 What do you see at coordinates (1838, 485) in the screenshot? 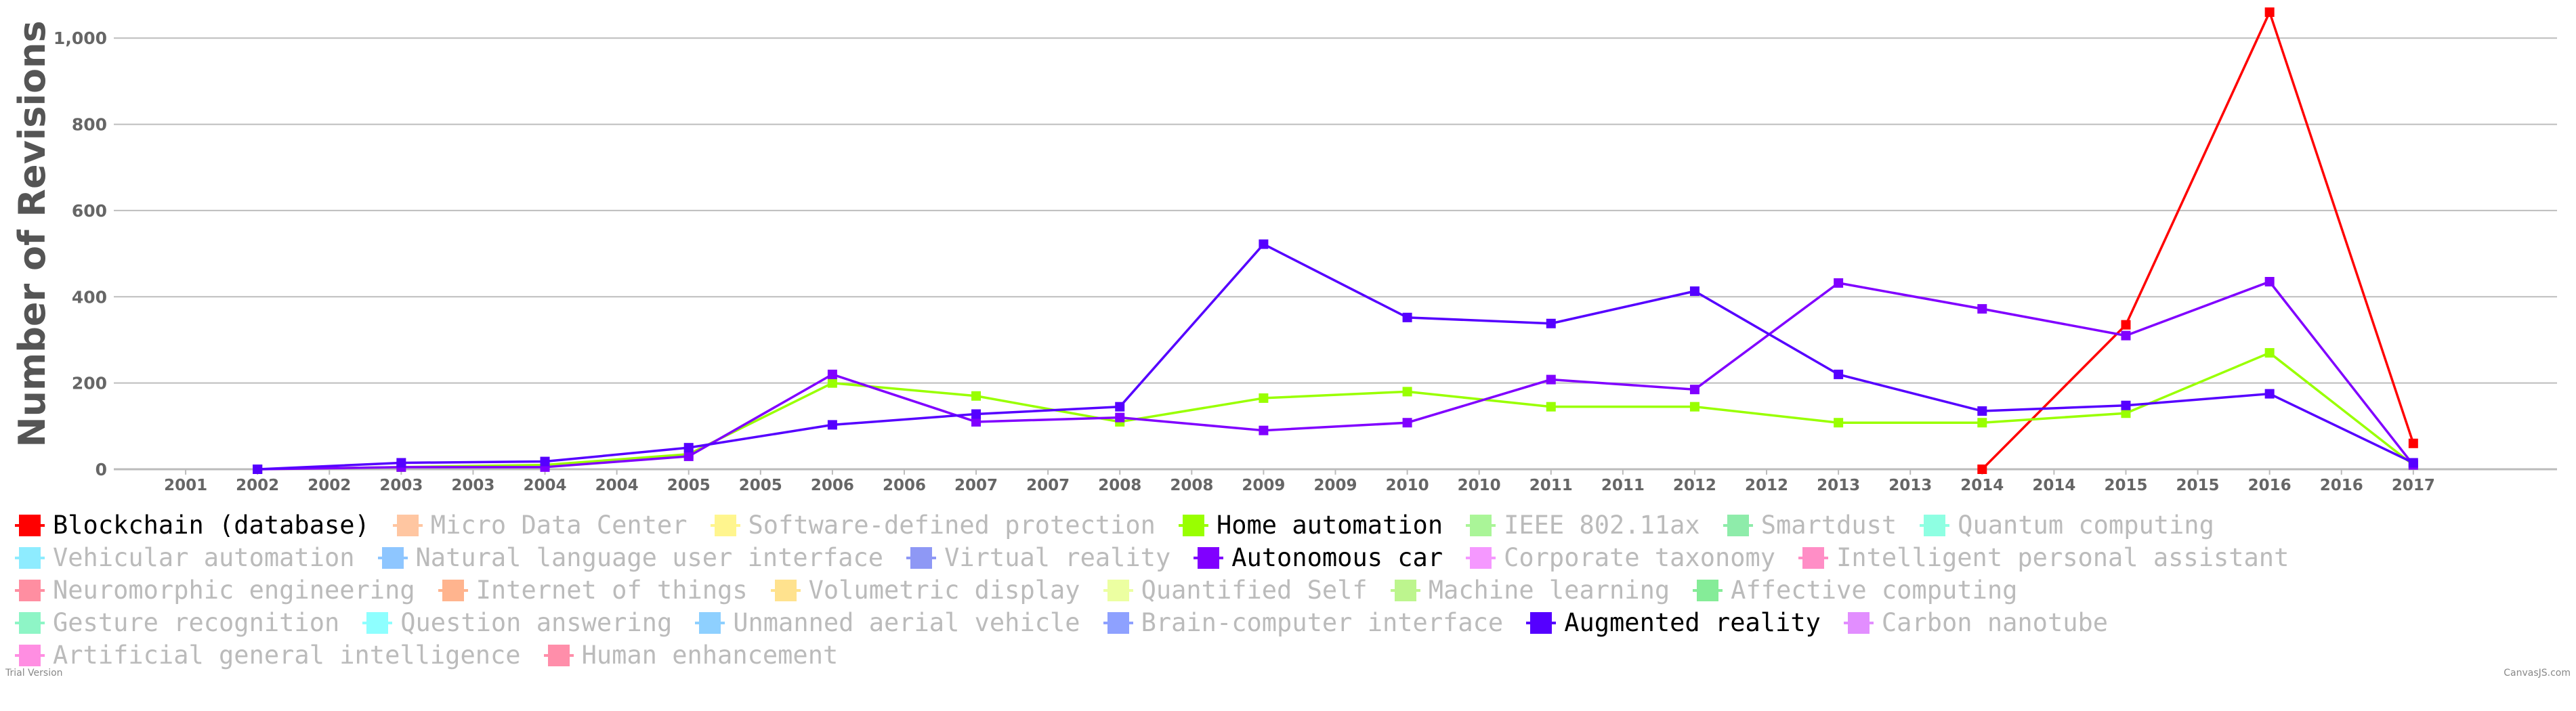
I see `x-tick-label: 2013` at bounding box center [1838, 485].